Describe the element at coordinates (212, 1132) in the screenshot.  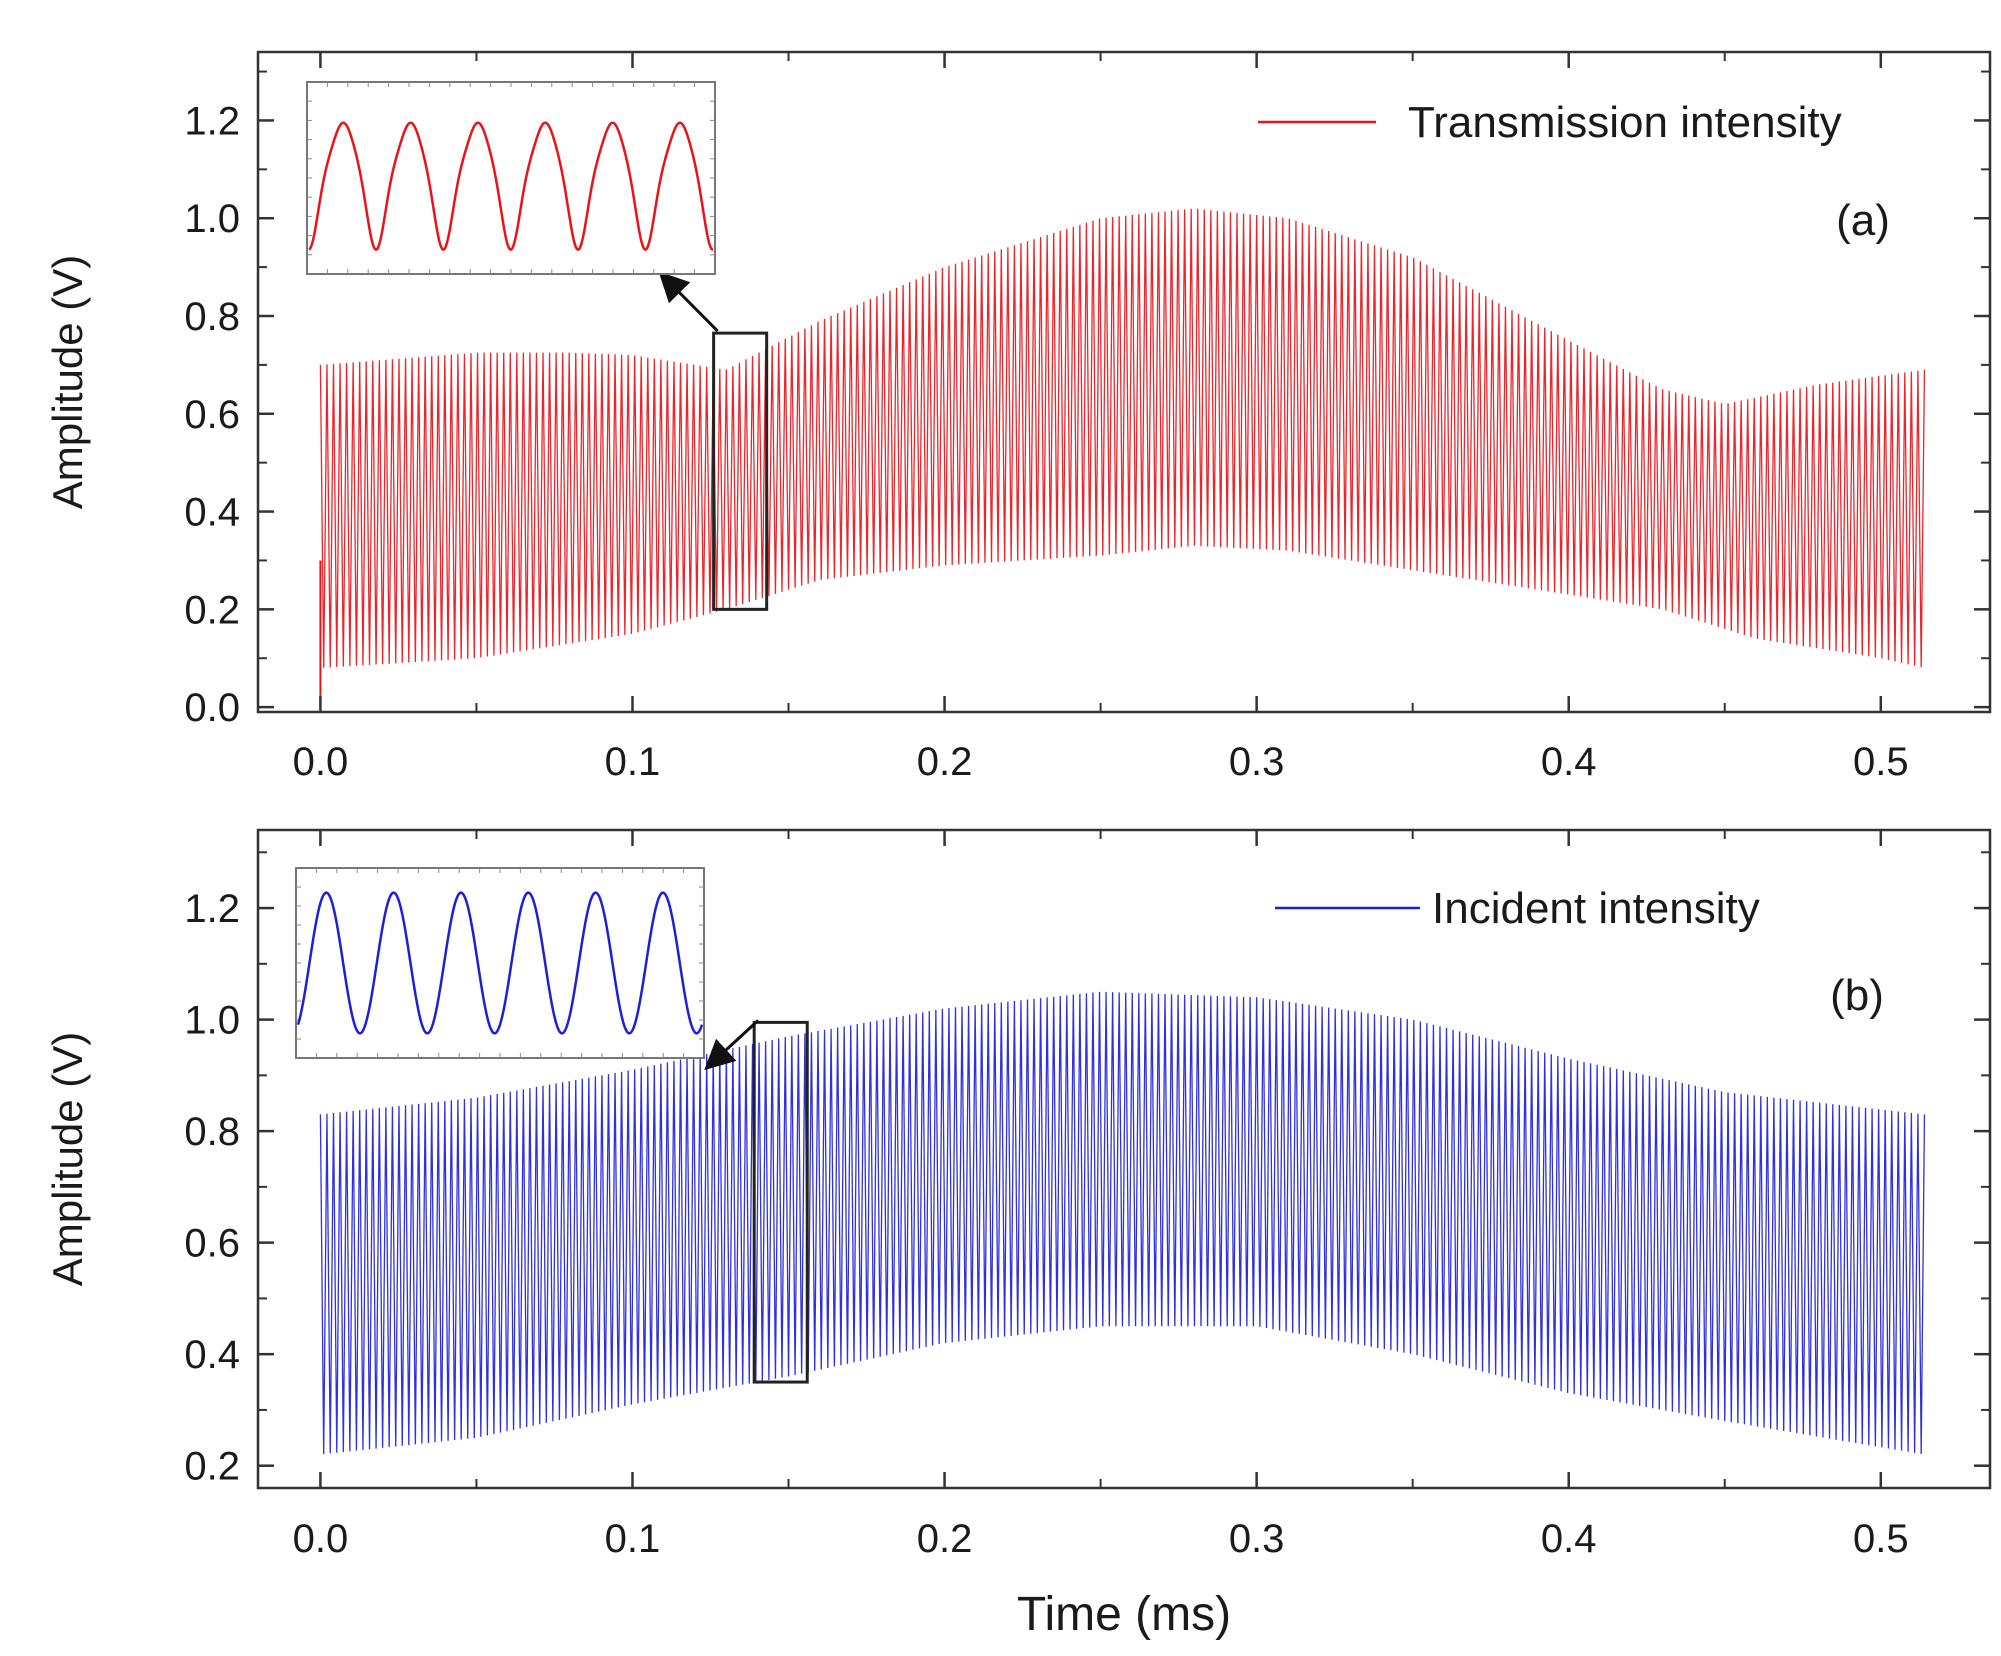
I see `b-ytick-label: 0.8` at that location.